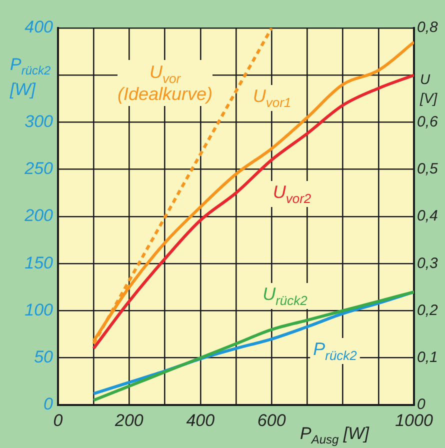 The height and width of the screenshot is (448, 445). What do you see at coordinates (39, 121) in the screenshot?
I see `y-tick-label: 300` at bounding box center [39, 121].